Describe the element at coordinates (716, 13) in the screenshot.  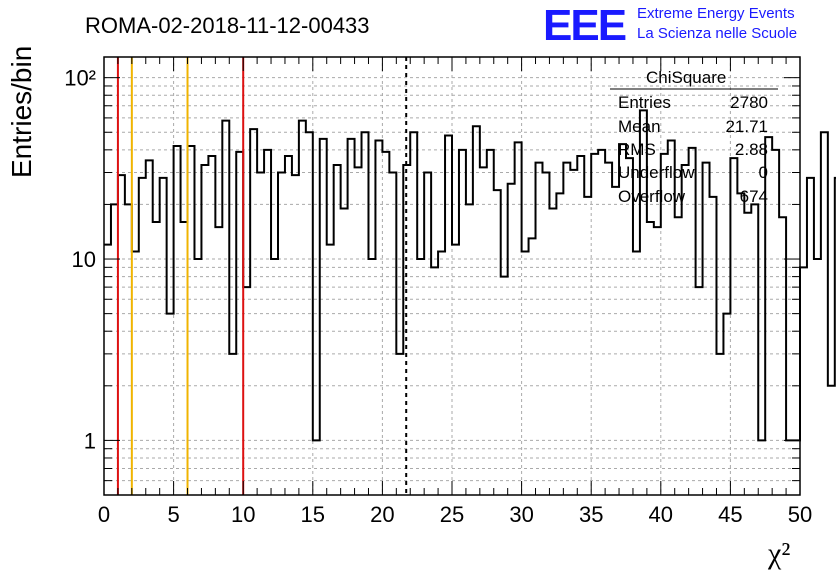
I see `logo-line-1: Extreme Energy Events` at that location.